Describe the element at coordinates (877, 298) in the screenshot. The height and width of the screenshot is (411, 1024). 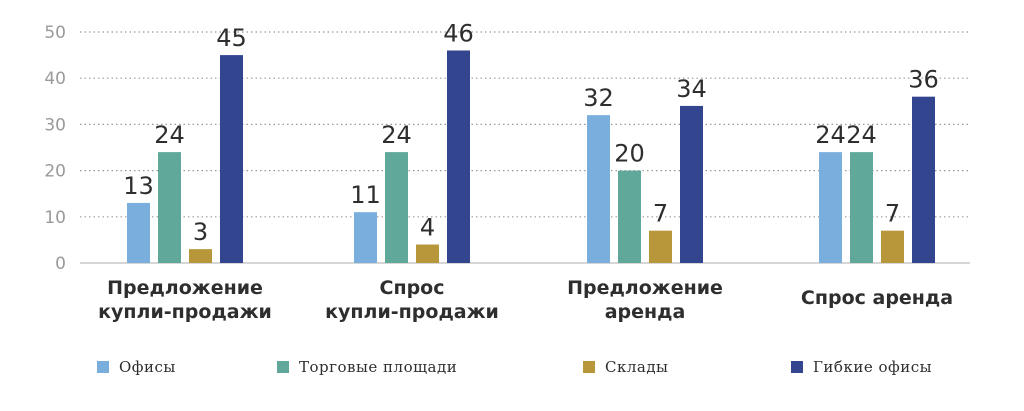
I see `category-label-4: Спрос аренда` at that location.